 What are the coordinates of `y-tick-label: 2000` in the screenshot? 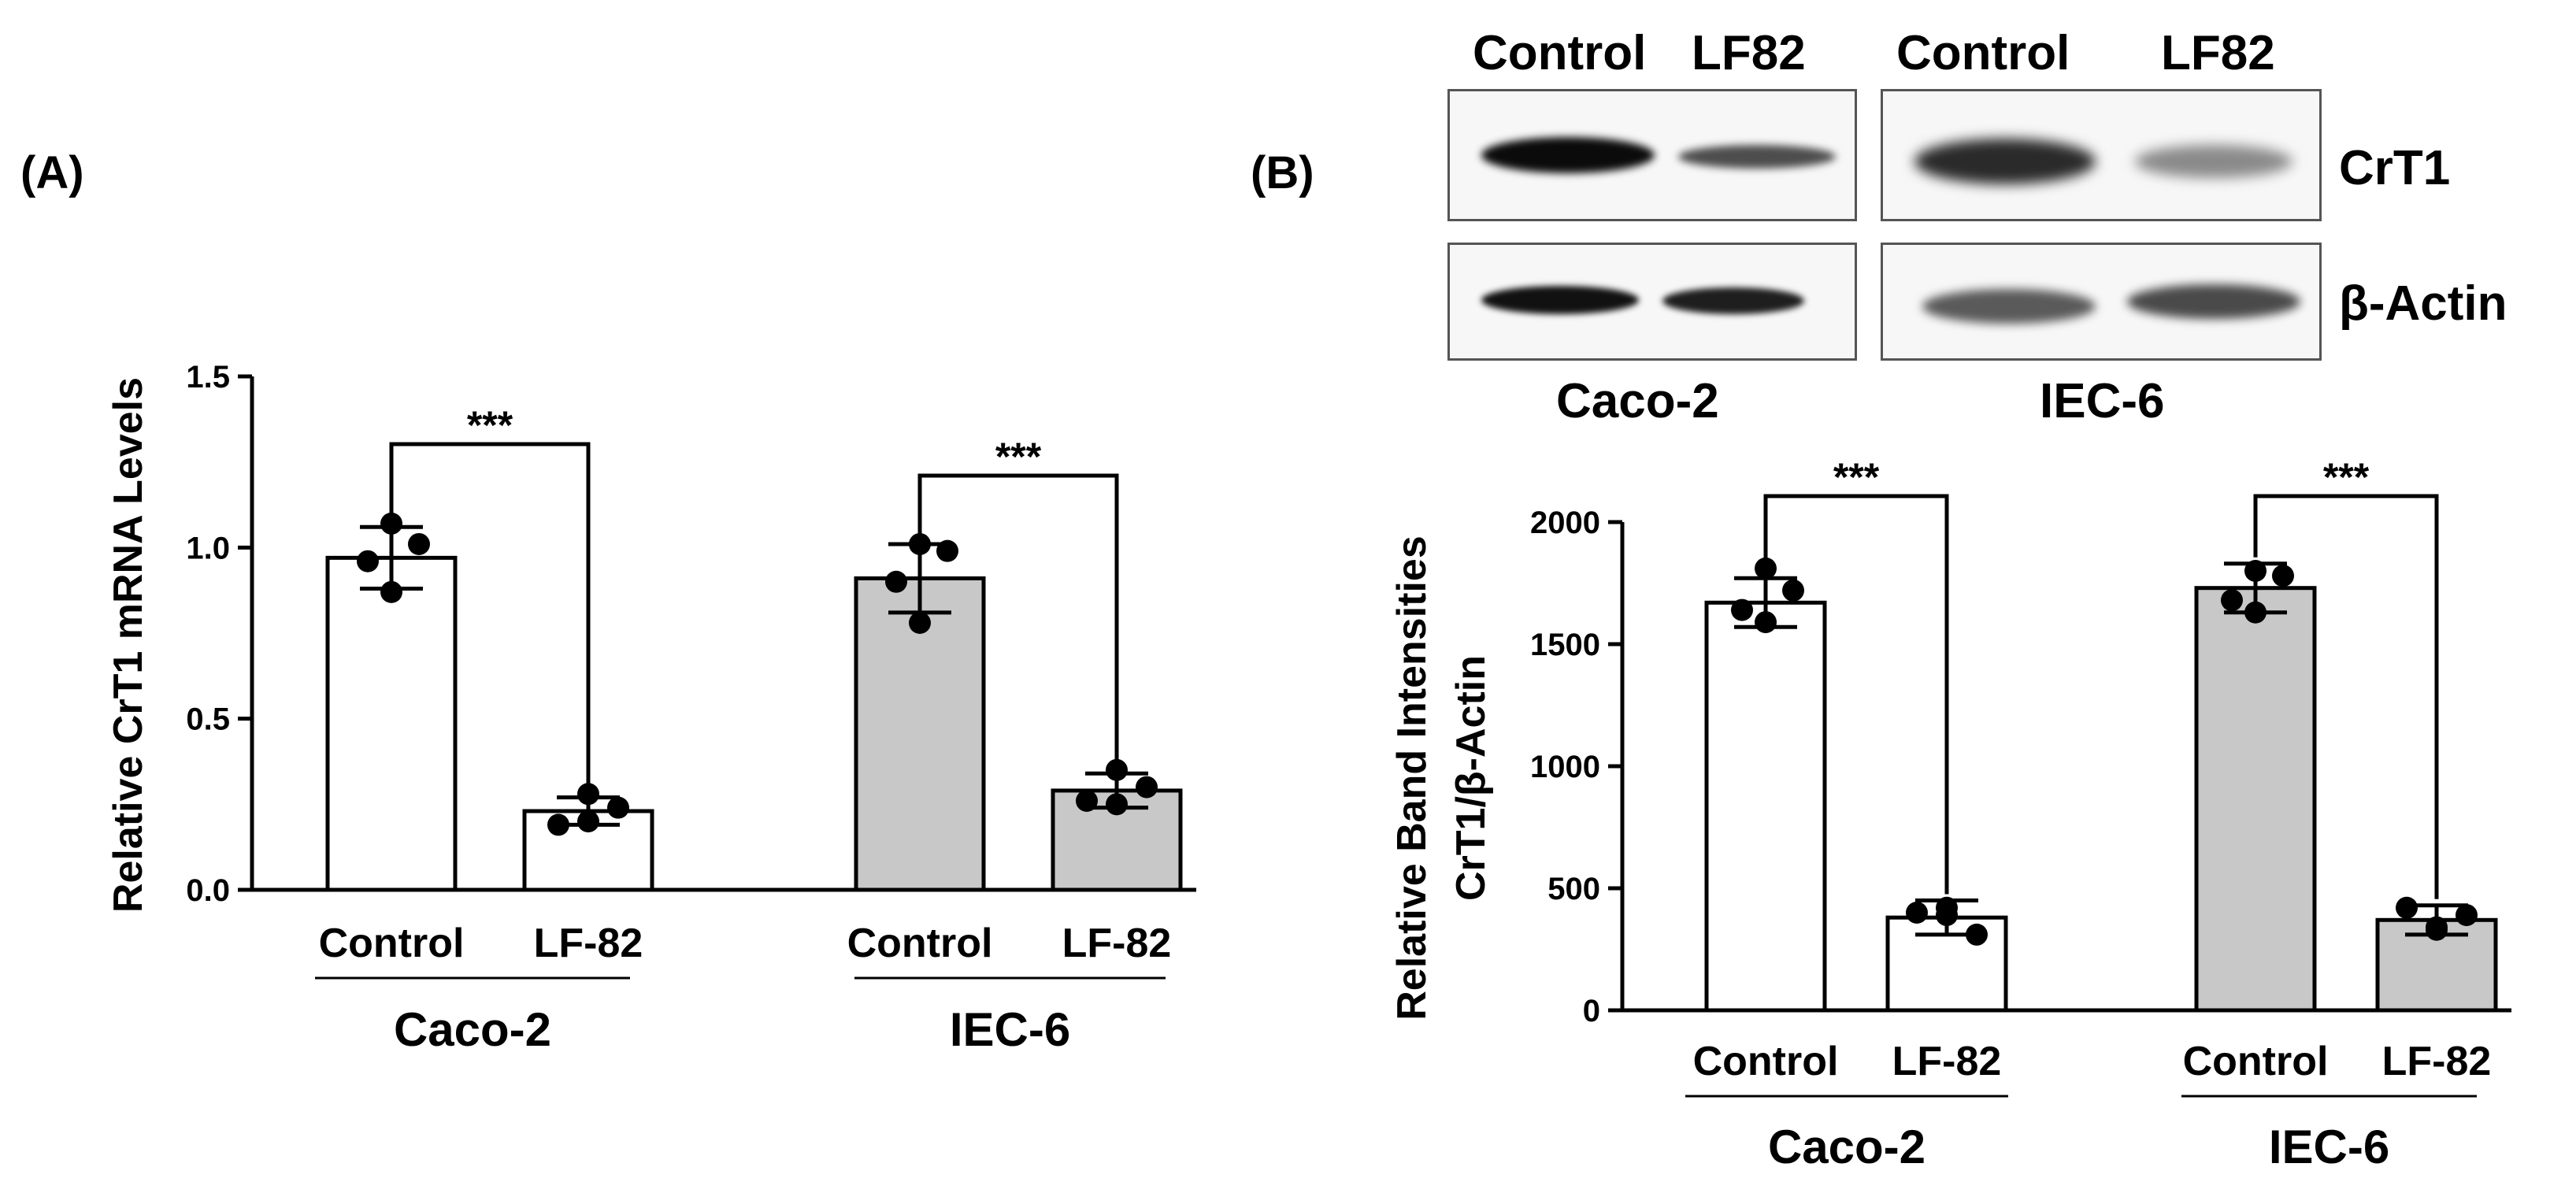 It's located at (1565, 523).